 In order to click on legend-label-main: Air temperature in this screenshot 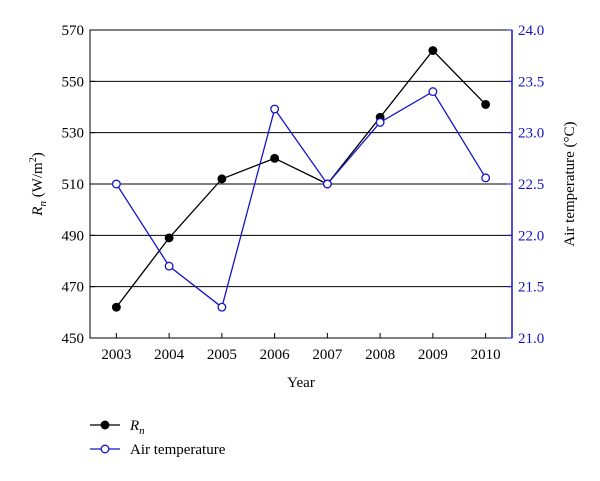, I will do `click(178, 450)`.